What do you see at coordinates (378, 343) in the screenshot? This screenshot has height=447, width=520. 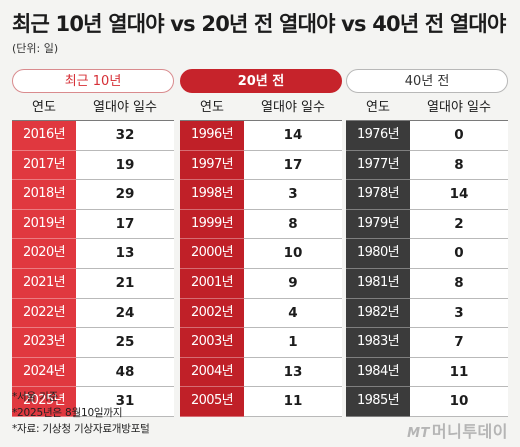 I see `year-cell: 1983년` at bounding box center [378, 343].